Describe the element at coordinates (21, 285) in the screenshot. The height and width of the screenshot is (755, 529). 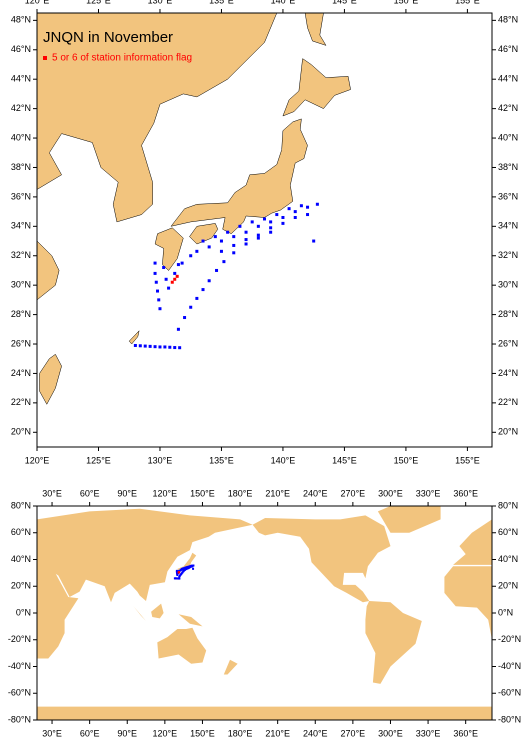
I see `y-tick-label: 30°N` at that location.